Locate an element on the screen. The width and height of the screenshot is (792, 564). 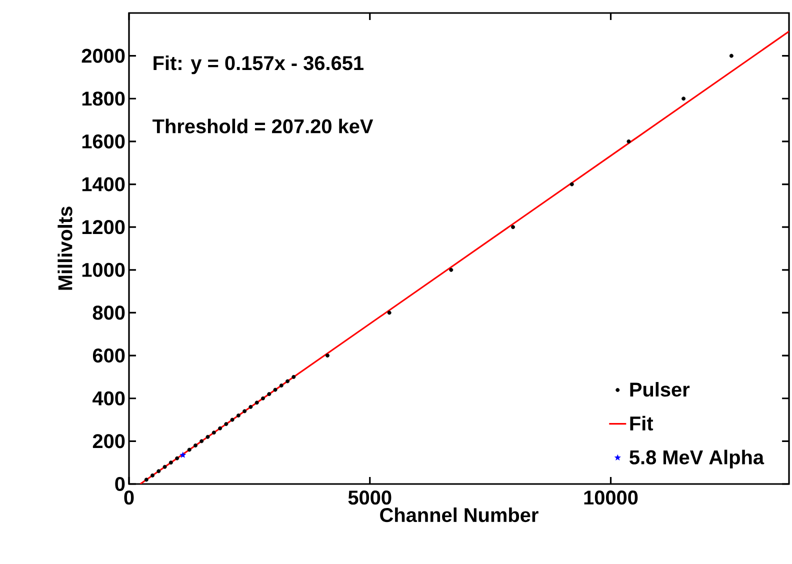
legend-label: Fit is located at coordinates (642, 423).